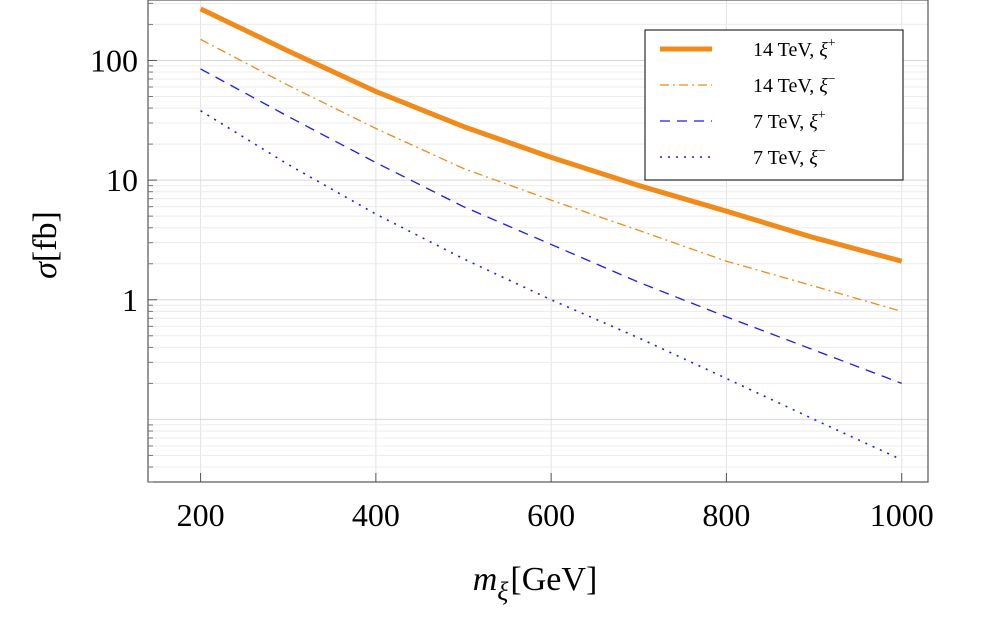  Describe the element at coordinates (794, 48) in the screenshot. I see `legend-label-1: 14 TeV, ξ+` at that location.